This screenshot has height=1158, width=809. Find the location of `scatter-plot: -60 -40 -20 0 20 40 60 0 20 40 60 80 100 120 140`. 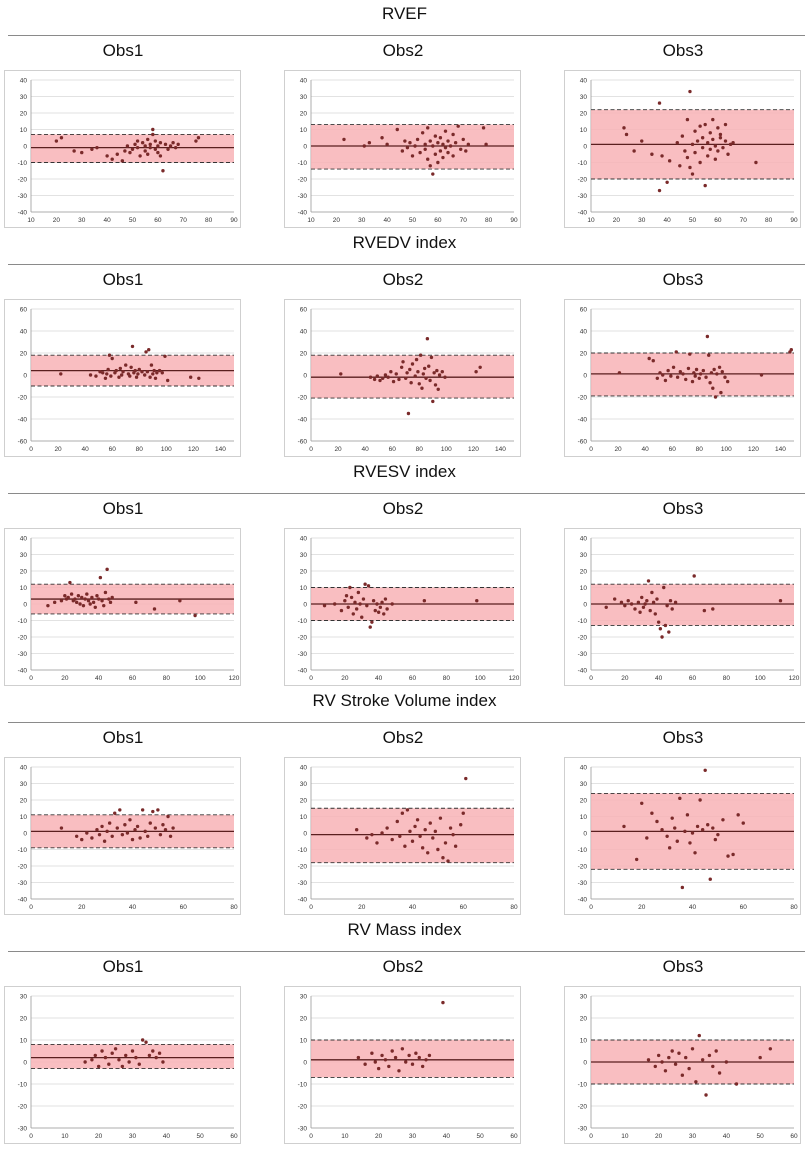

scatter-plot: -60 -40 -20 0 20 40 60 0 20 40 60 80 100 120 140 is located at coordinates (686, 379).